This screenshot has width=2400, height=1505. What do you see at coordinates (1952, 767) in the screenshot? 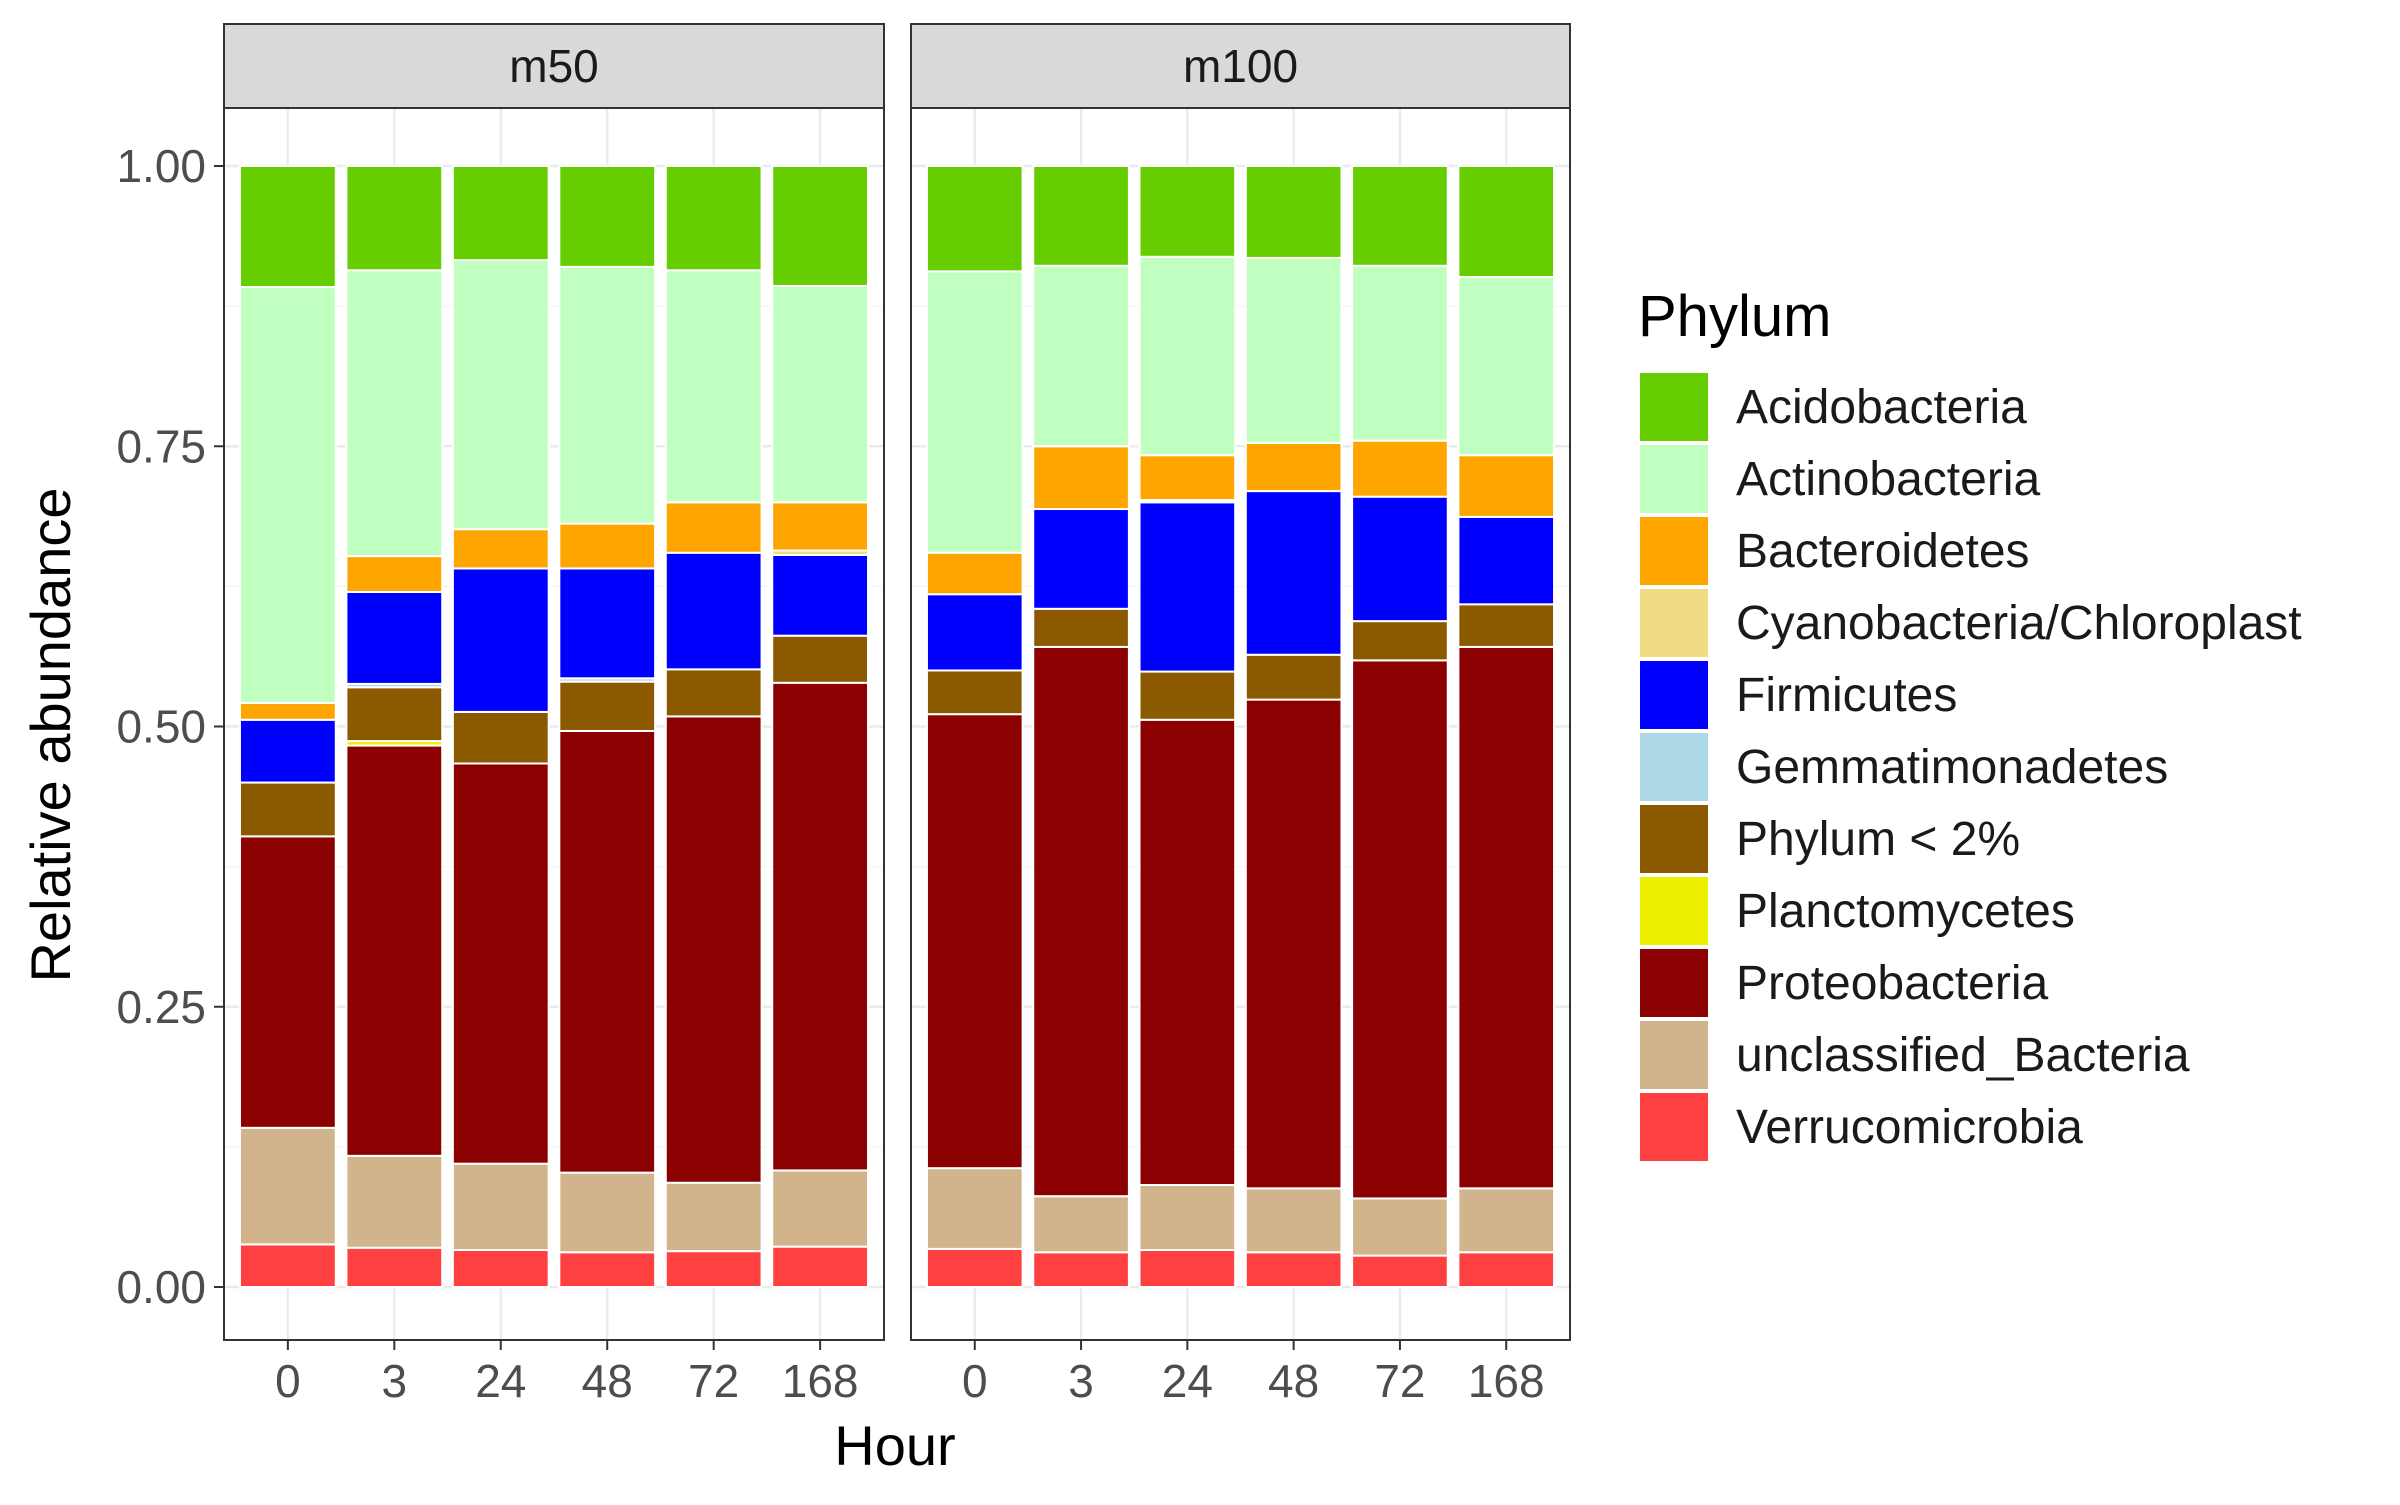
I see `legend-label: Gemmatimonadetes` at bounding box center [1952, 767].